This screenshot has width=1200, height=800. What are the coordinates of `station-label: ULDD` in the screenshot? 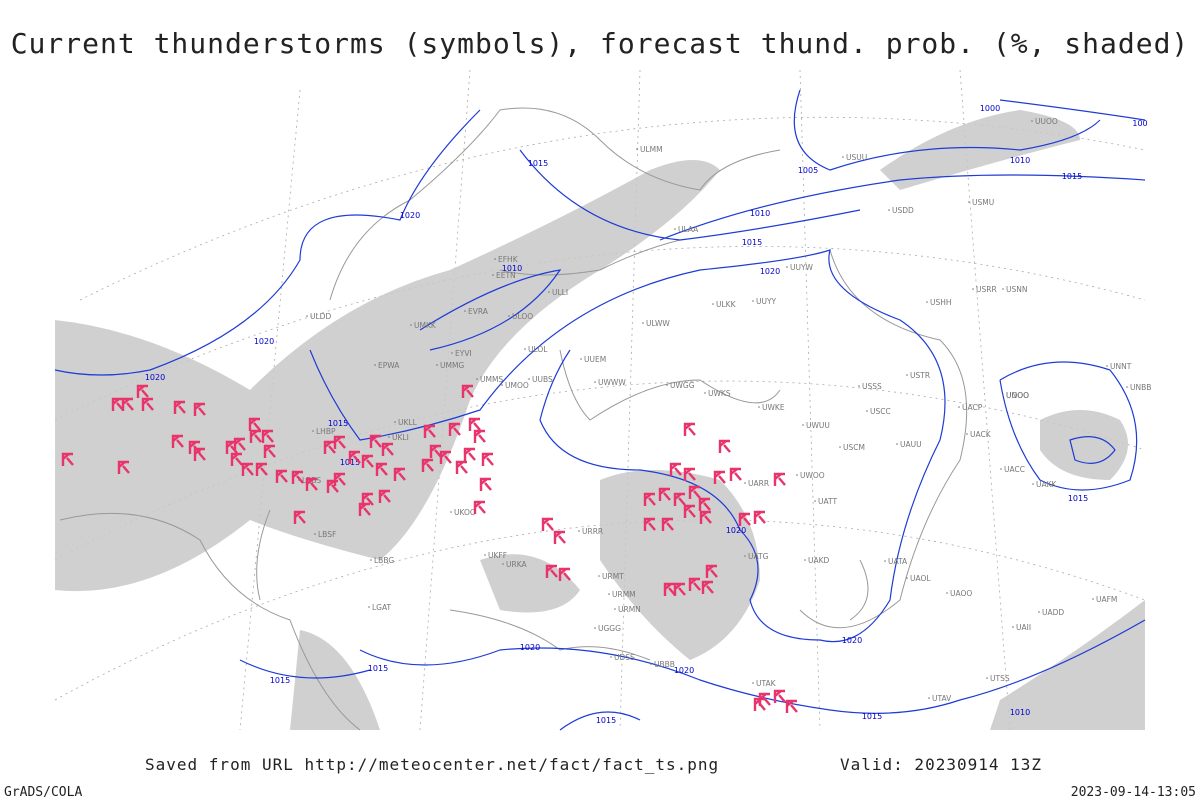 It's located at (320, 316).